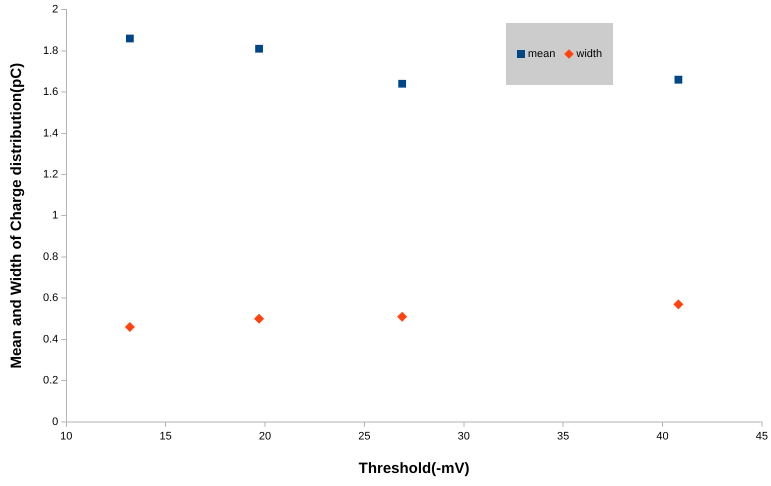 This screenshot has height=486, width=771. I want to click on x-tick-label: 30, so click(464, 436).